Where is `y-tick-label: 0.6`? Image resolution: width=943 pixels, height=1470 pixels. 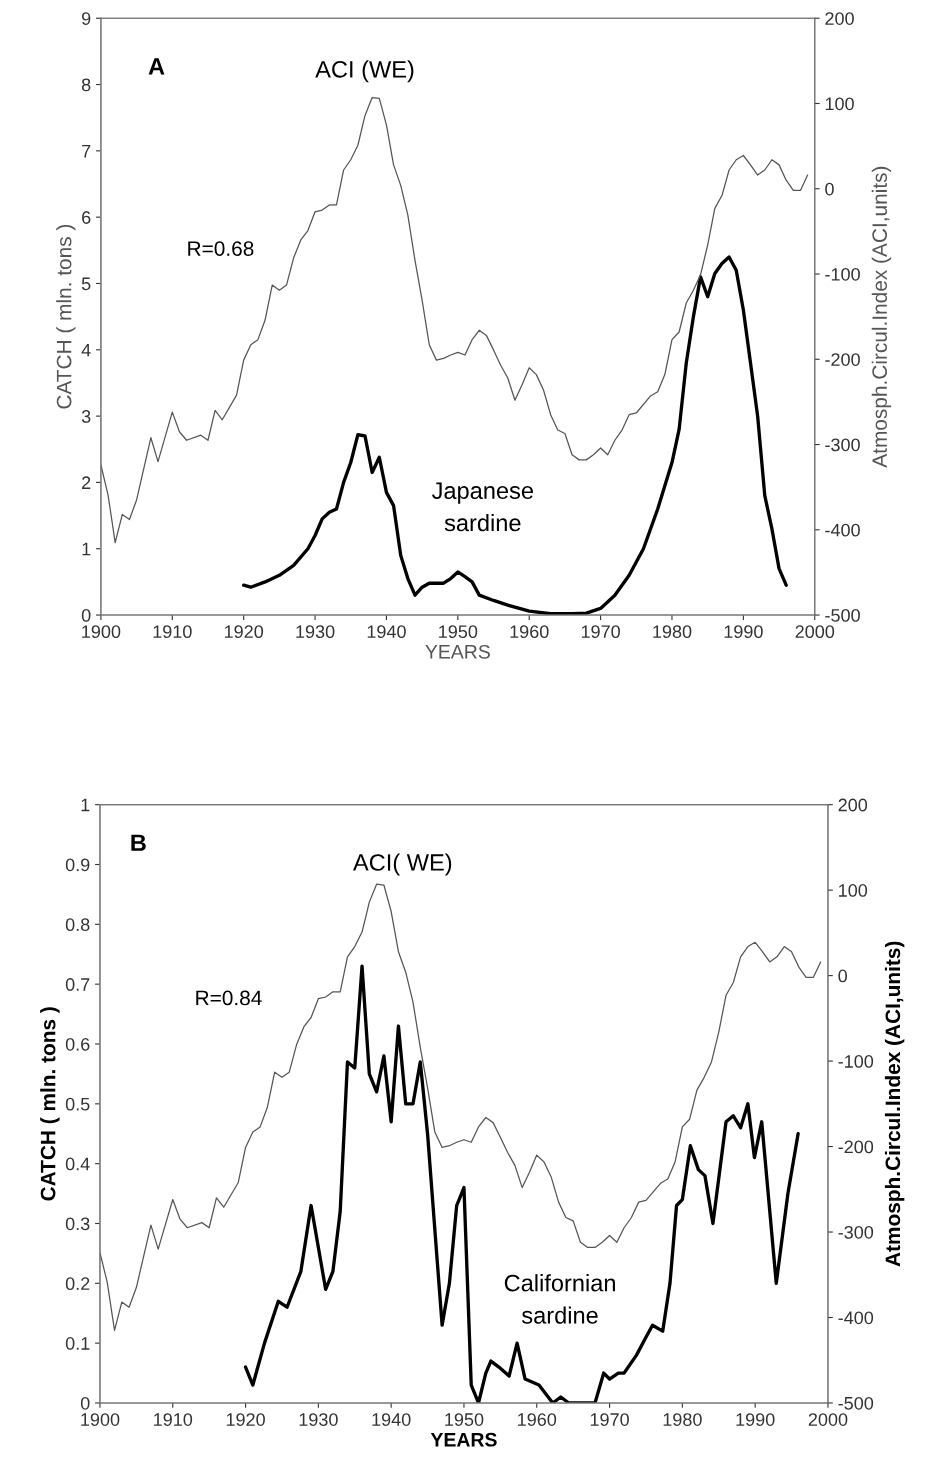 y-tick-label: 0.6 is located at coordinates (77, 1044).